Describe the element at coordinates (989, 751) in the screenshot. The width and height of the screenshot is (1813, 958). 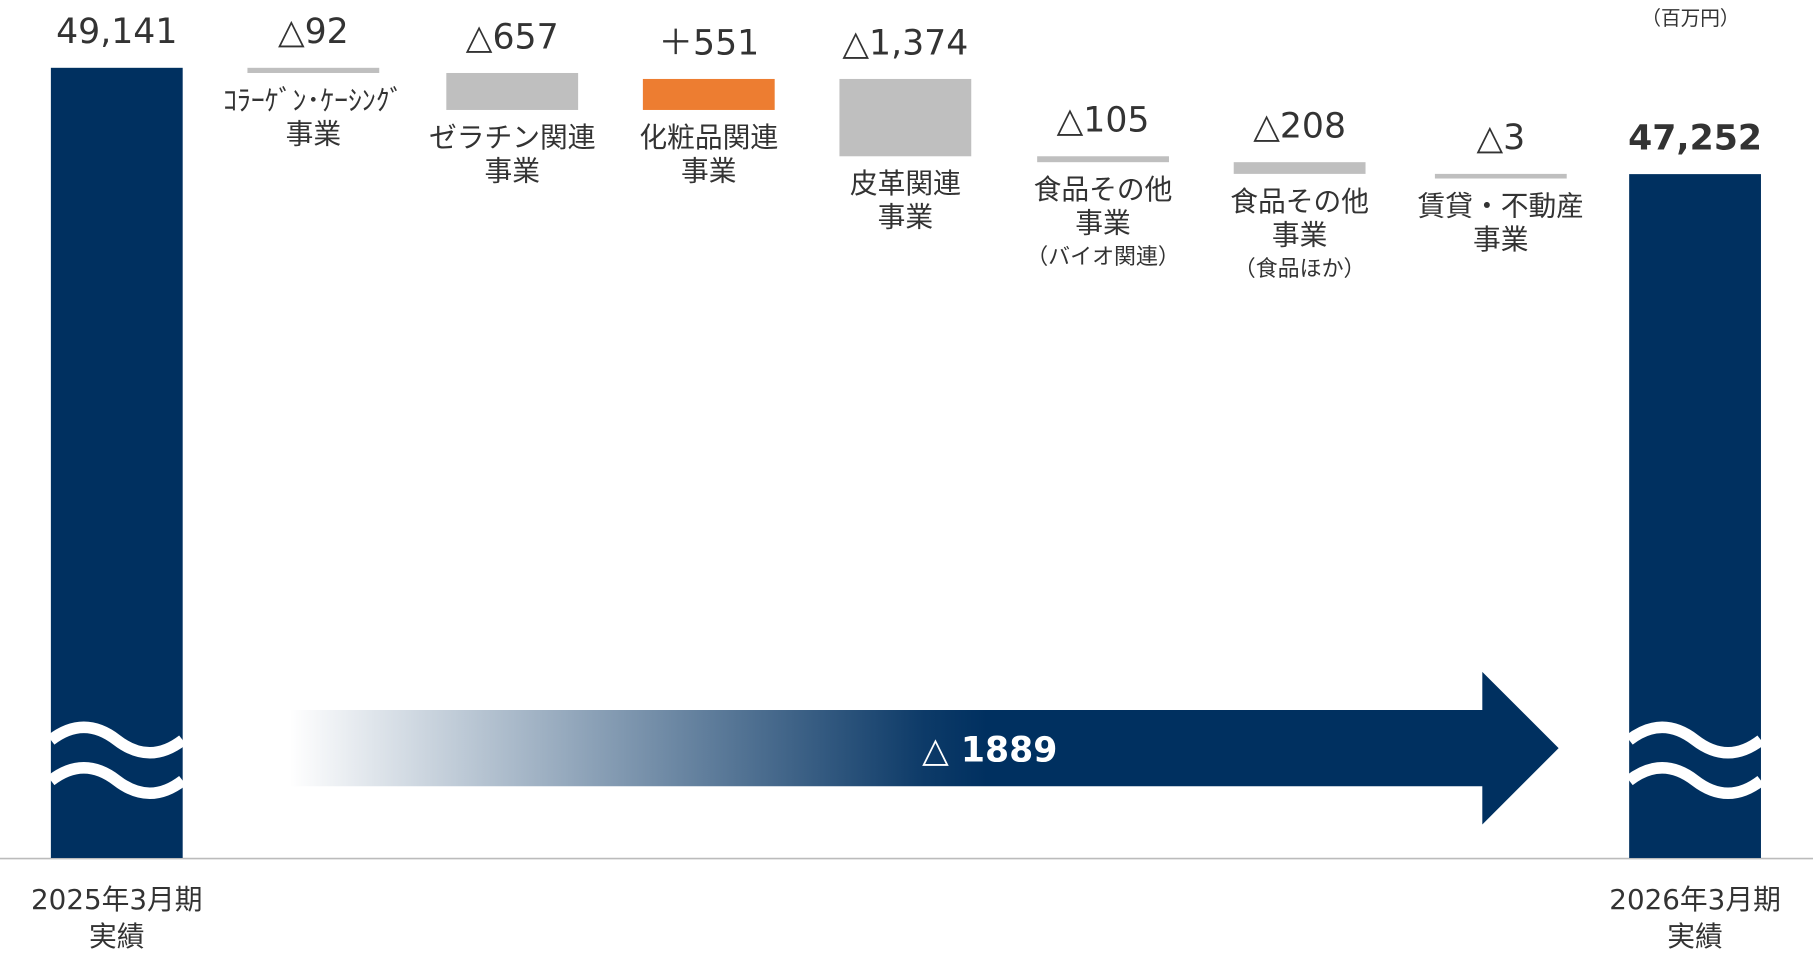
I see `total-change-label: △ 1889` at that location.